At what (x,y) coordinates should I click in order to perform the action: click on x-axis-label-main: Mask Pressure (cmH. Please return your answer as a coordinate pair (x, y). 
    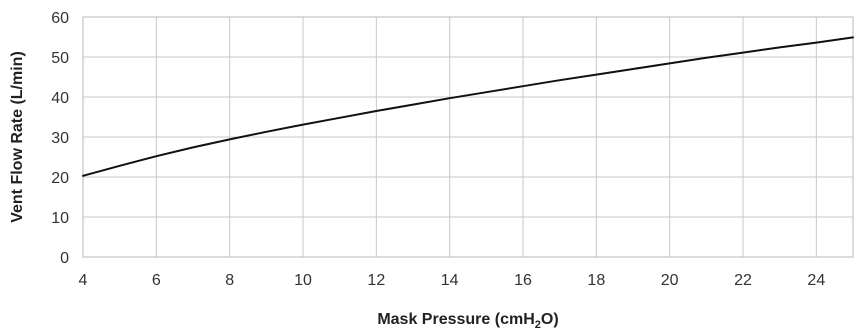
    Looking at the image, I should click on (455, 319).